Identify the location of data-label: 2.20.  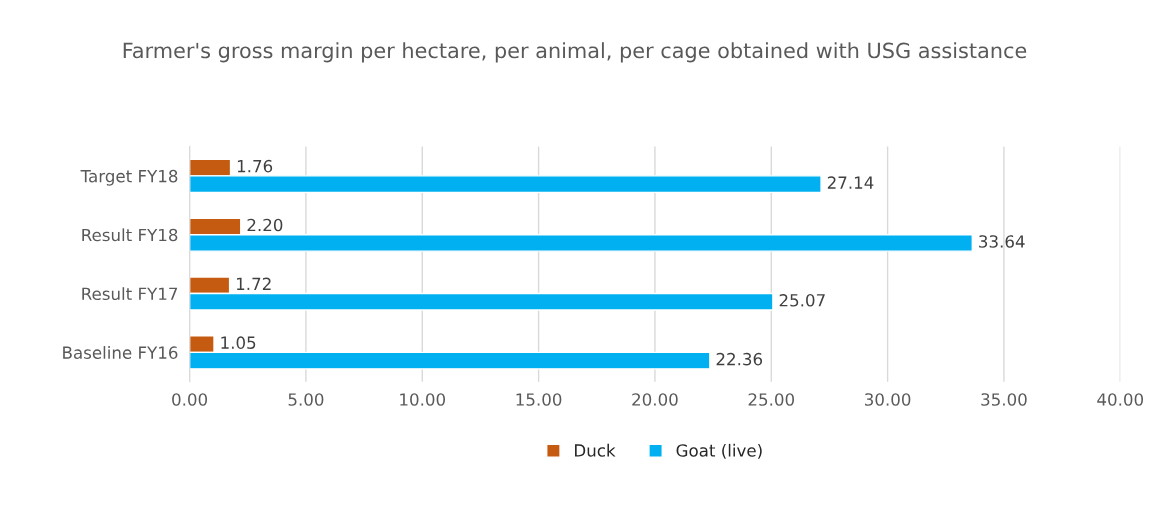
(265, 225).